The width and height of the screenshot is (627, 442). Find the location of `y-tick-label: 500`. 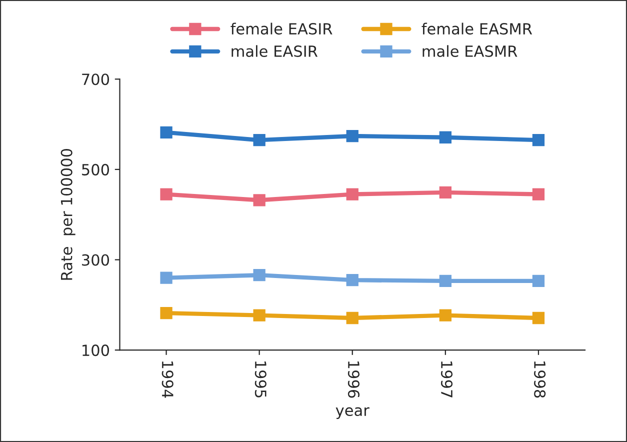

y-tick-label: 500 is located at coordinates (96, 170).